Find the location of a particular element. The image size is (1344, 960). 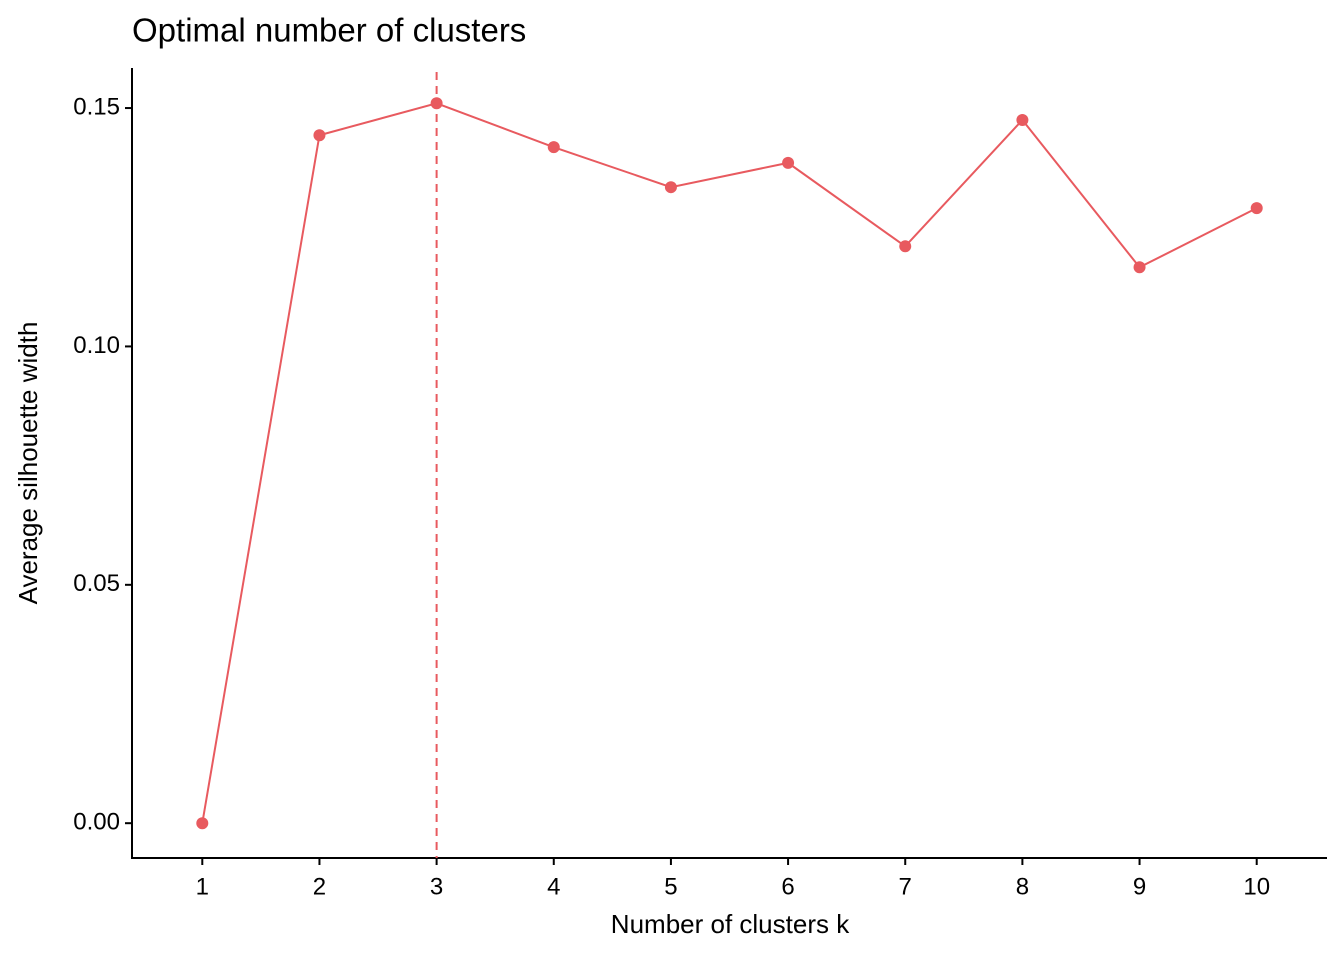

x-tick-label: 10 is located at coordinates (1256, 886).